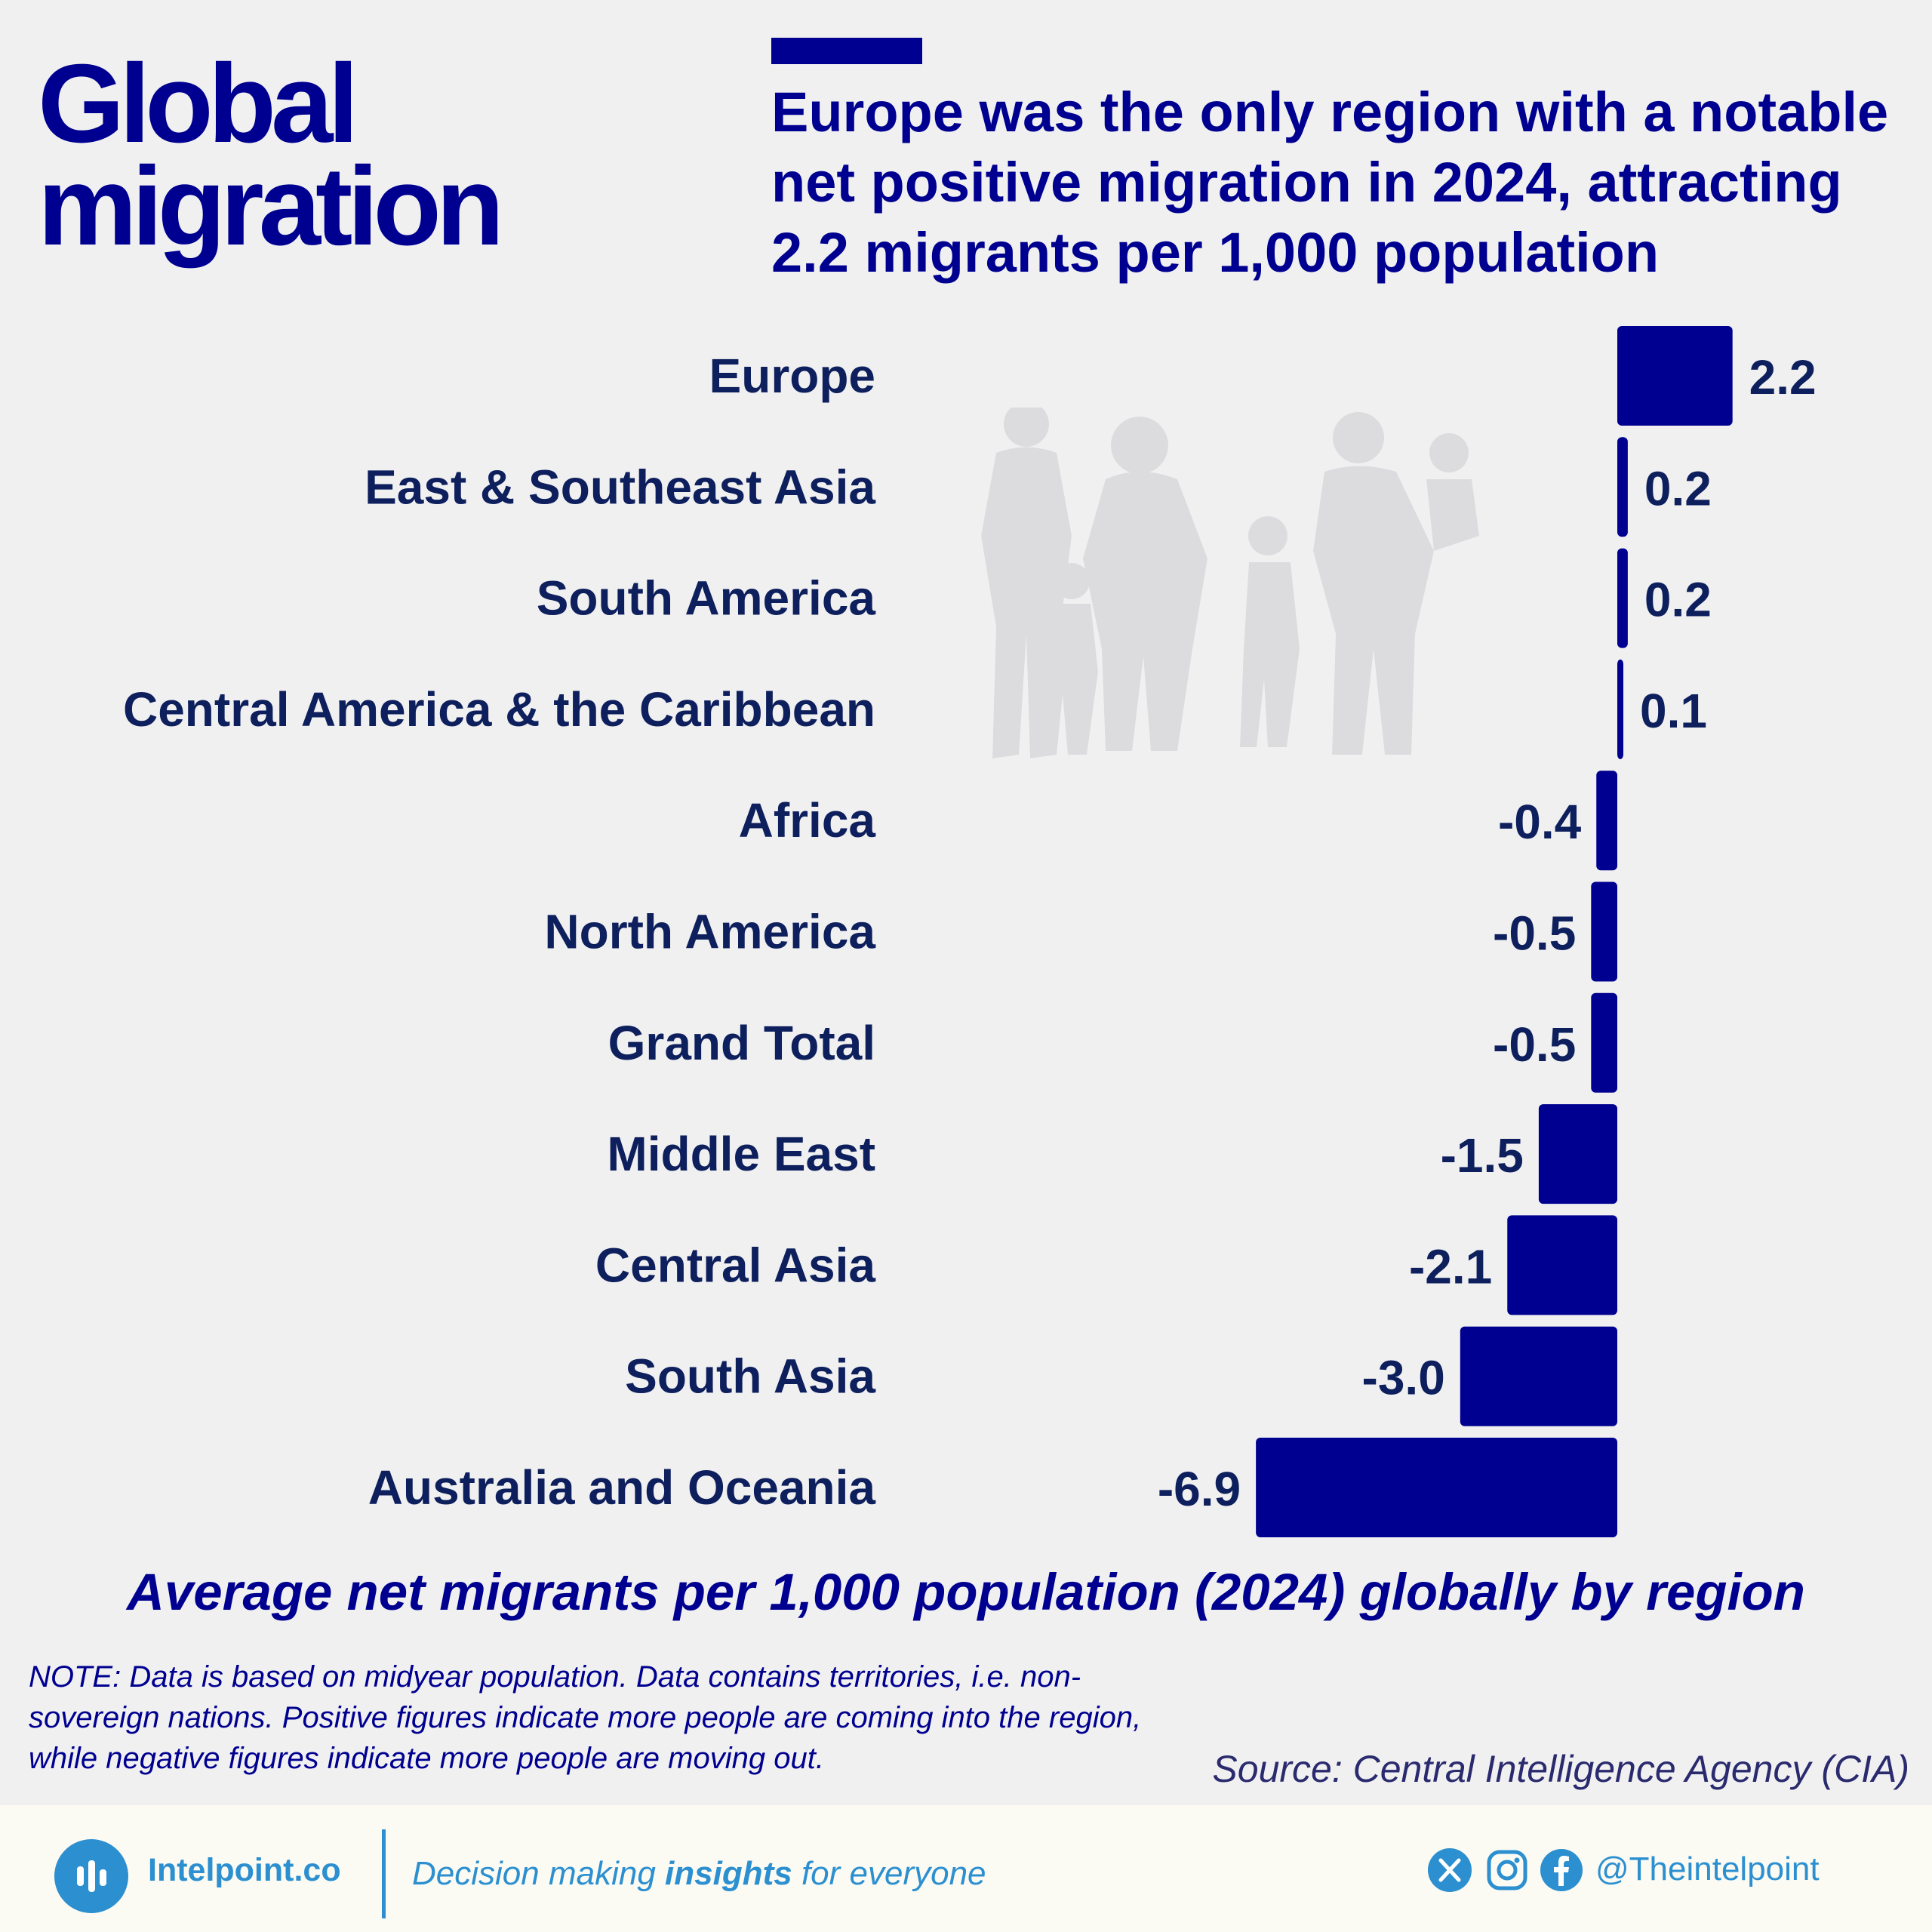 This screenshot has height=1932, width=1932. Describe the element at coordinates (620, 487) in the screenshot. I see `category-label-east-and-southeast-asia: East & Southeast Asia` at that location.